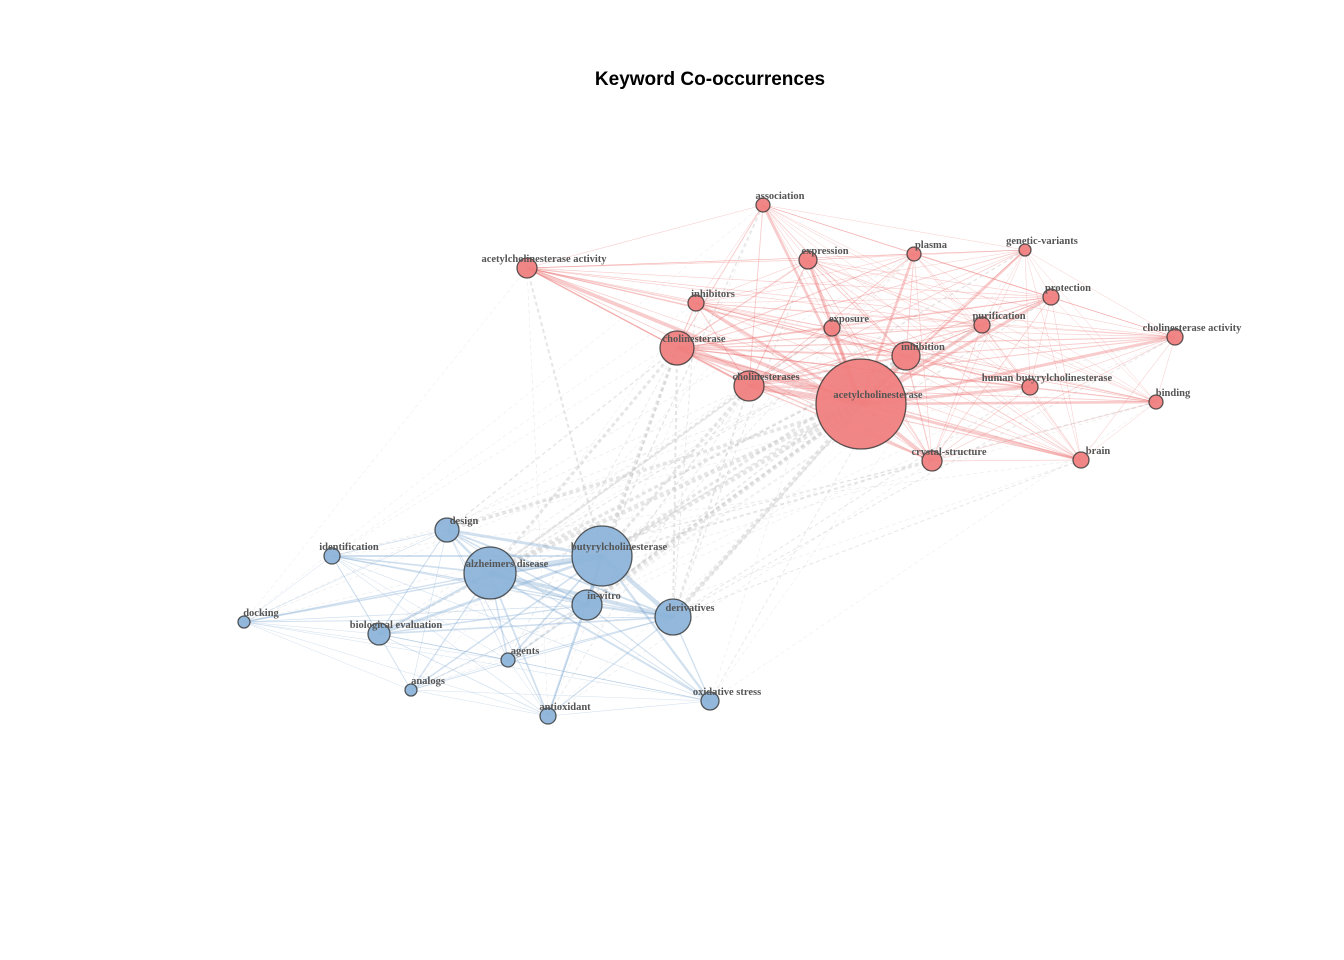  Describe the element at coordinates (525, 651) in the screenshot. I see `node-label: agents` at that location.